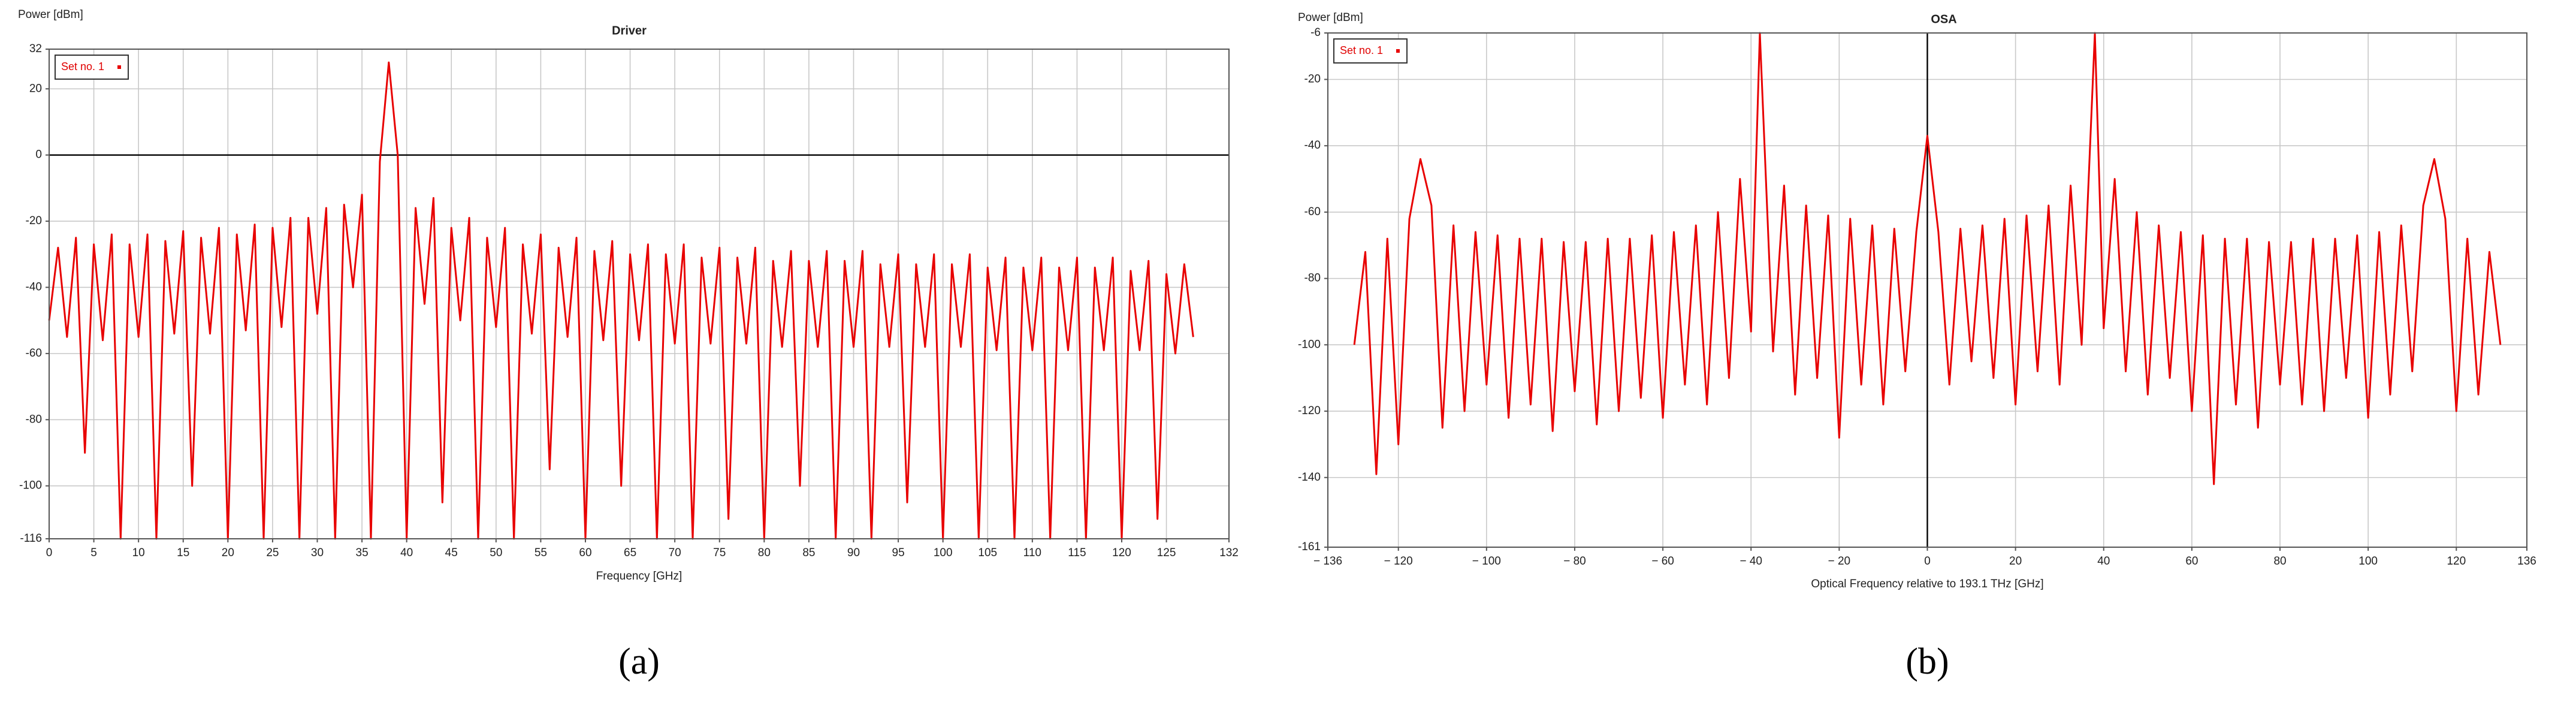 This screenshot has height=703, width=2576. What do you see at coordinates (38, 155) in the screenshot?
I see `y-tick-label: 0` at bounding box center [38, 155].